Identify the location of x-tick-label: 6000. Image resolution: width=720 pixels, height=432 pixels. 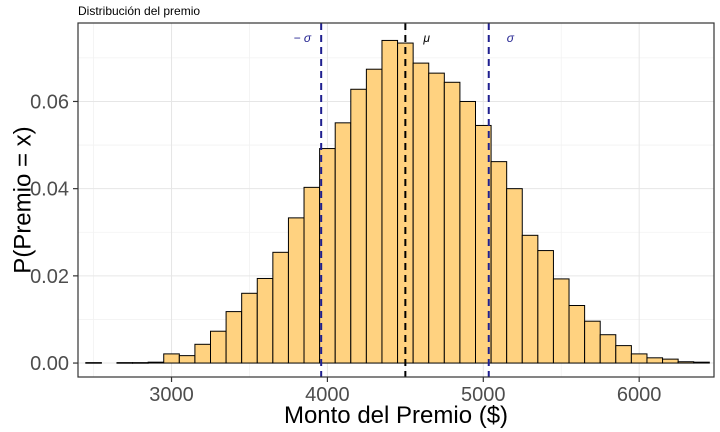
(639, 395).